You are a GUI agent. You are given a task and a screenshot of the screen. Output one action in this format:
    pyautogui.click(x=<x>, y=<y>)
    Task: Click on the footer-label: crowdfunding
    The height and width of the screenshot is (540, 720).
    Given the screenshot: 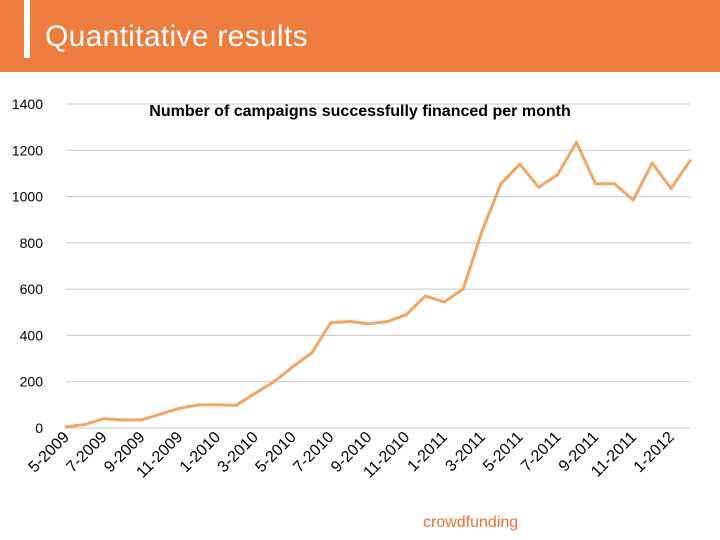 What is the action you would take?
    pyautogui.click(x=471, y=522)
    